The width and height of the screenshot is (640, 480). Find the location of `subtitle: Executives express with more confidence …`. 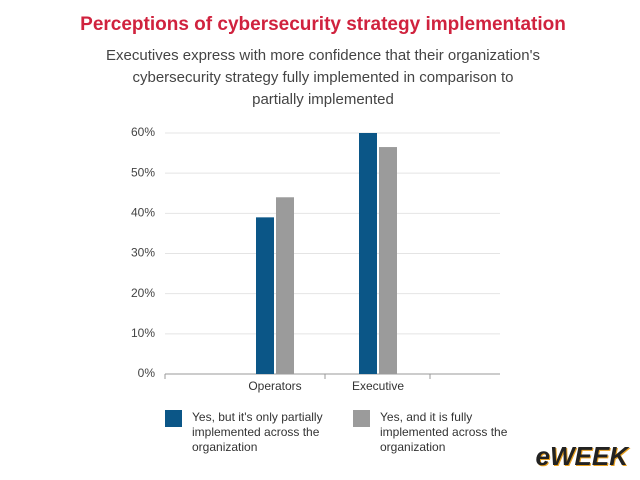

subtitle: Executives express with more confidence … is located at coordinates (323, 55).